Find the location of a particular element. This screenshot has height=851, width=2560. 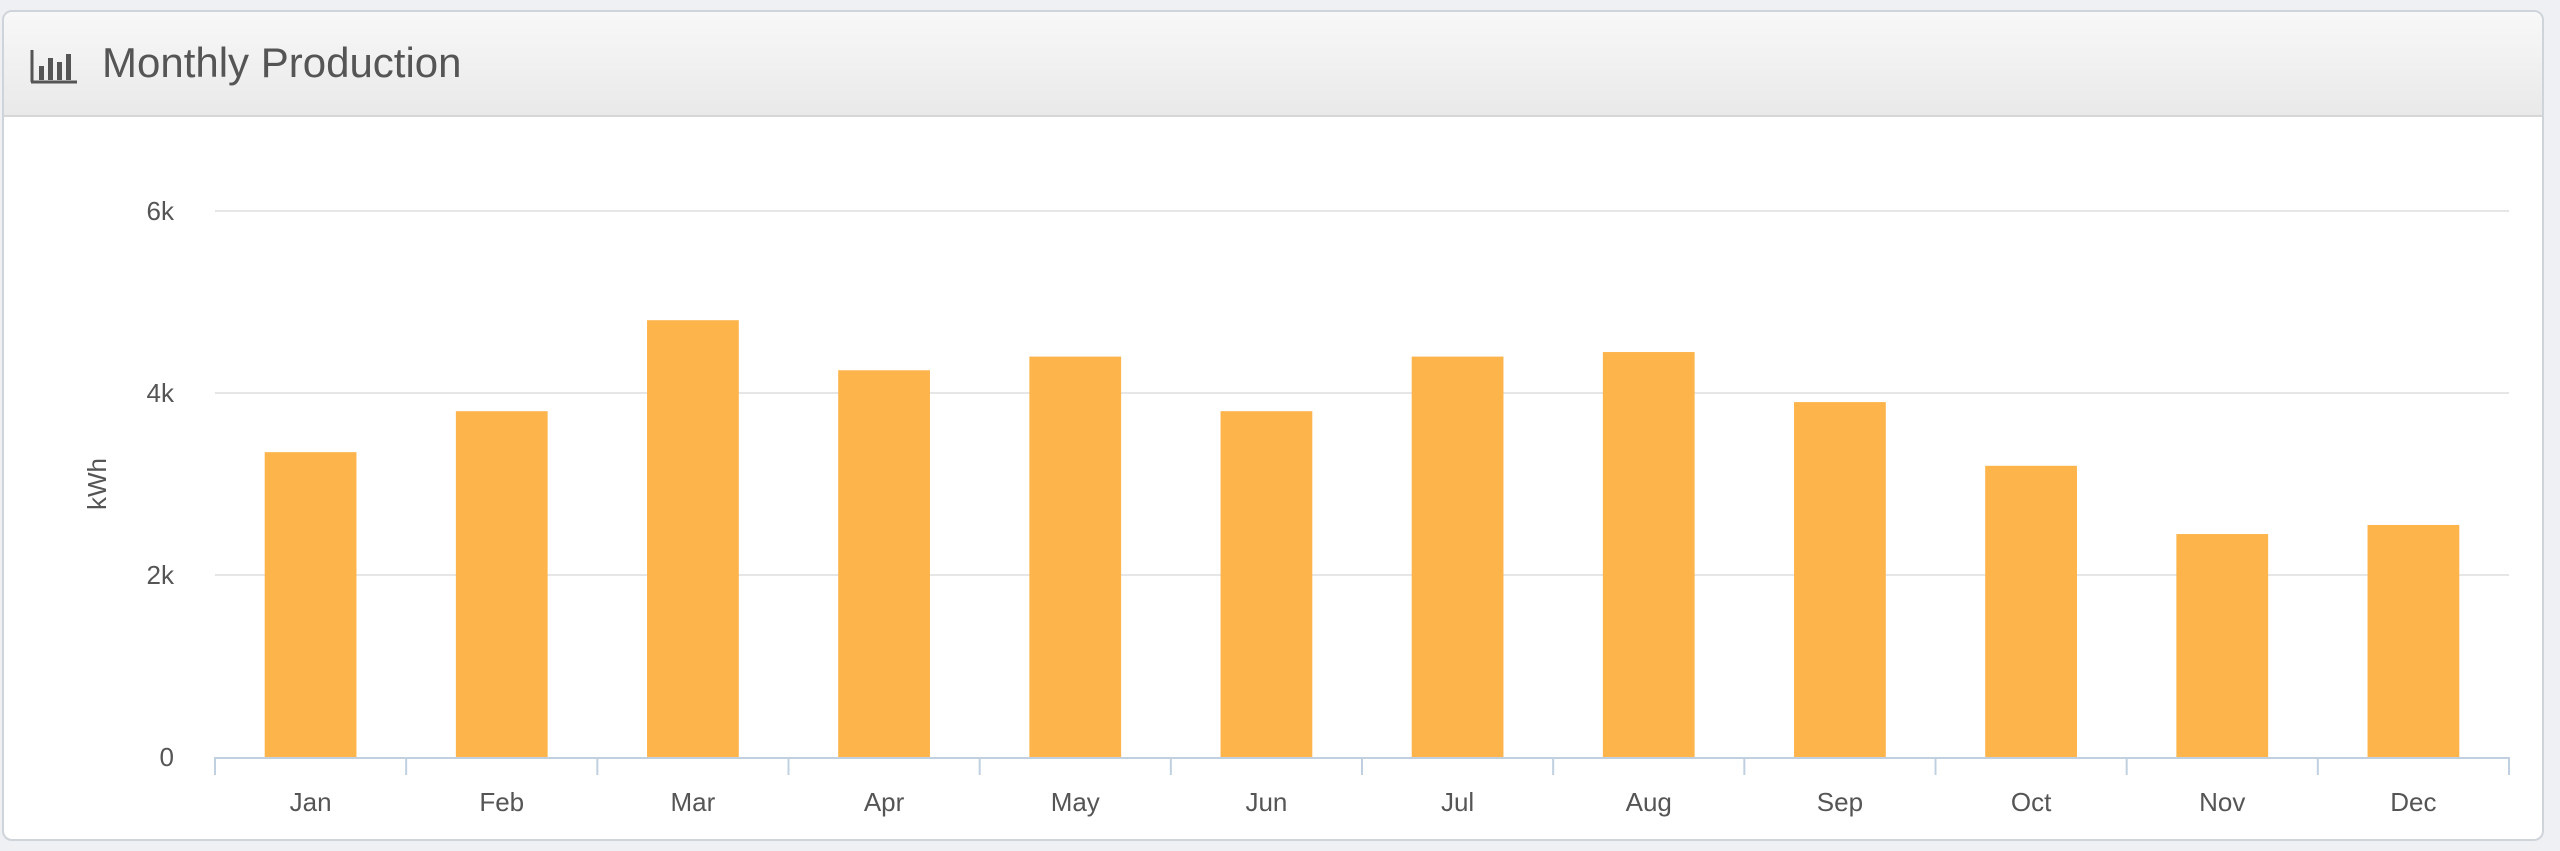

y-tick-label: 2k is located at coordinates (161, 575).